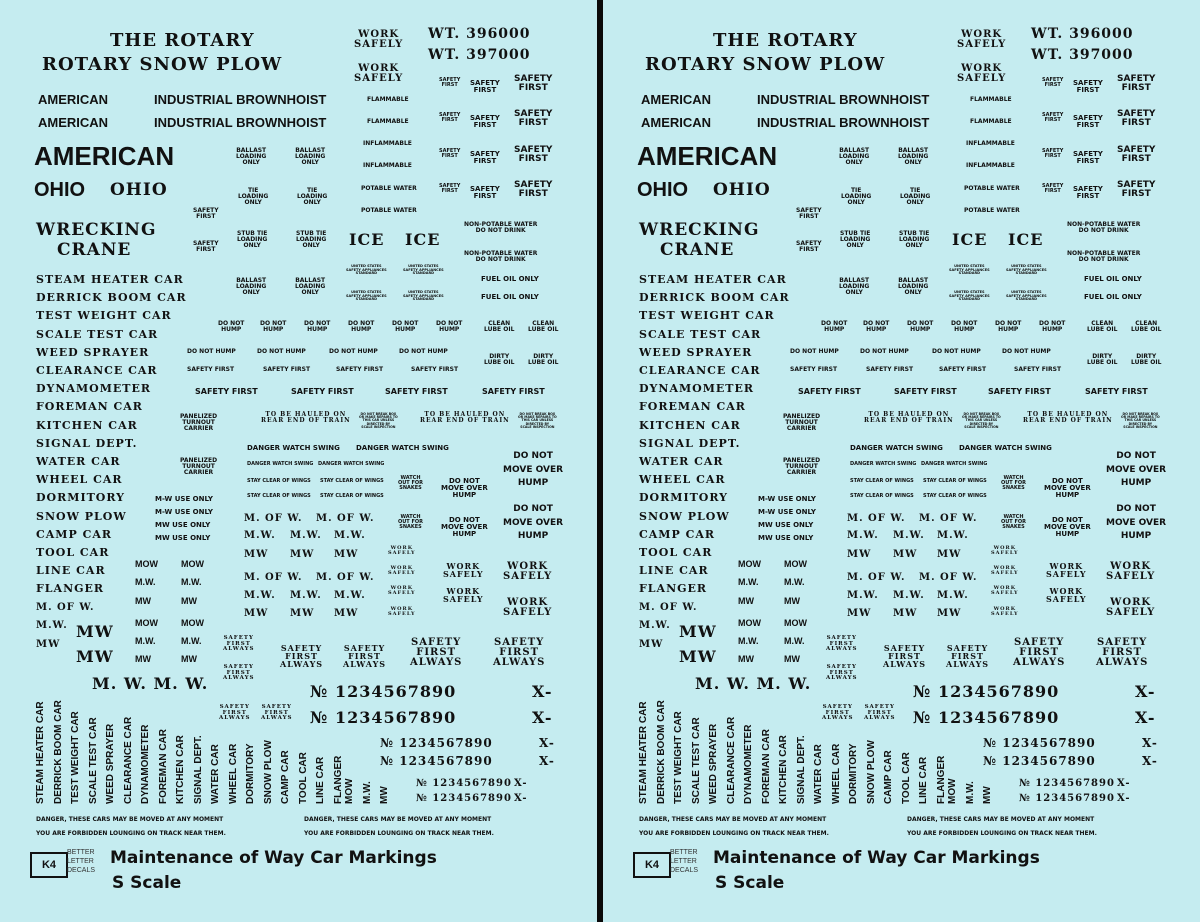 The image size is (1200, 922). Describe the element at coordinates (94, 389) in the screenshot. I see `car-name-label: DYNAMOMETER` at that location.